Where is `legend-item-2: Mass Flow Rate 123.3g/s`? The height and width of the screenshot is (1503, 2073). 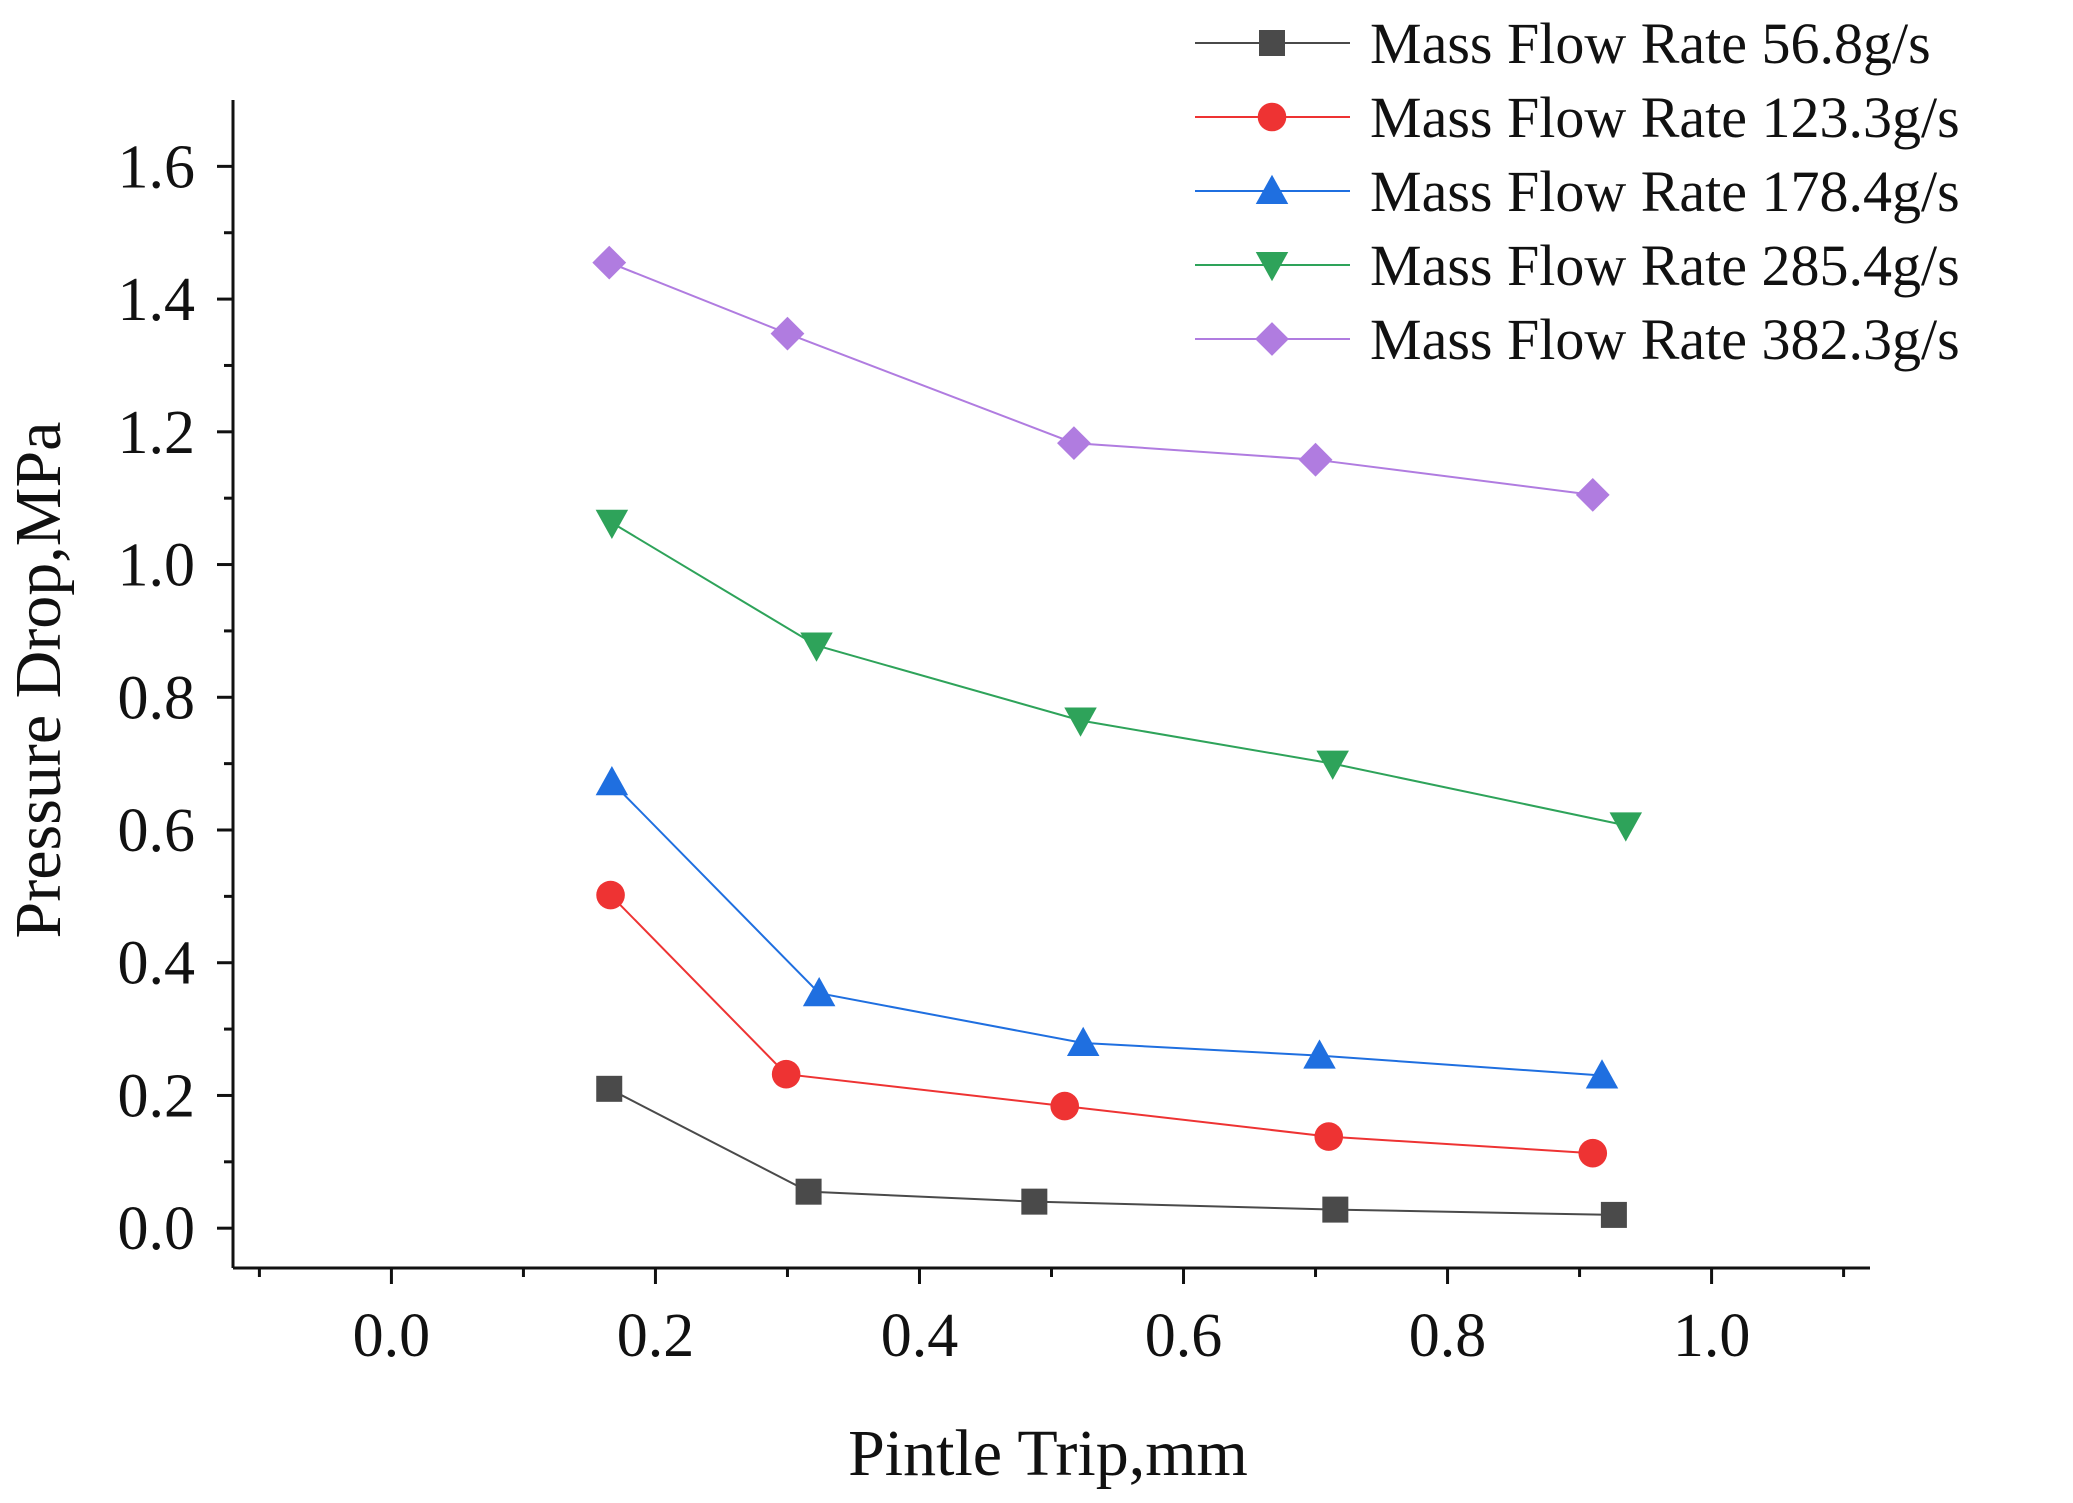 legend-item-2: Mass Flow Rate 123.3g/s is located at coordinates (1577, 117).